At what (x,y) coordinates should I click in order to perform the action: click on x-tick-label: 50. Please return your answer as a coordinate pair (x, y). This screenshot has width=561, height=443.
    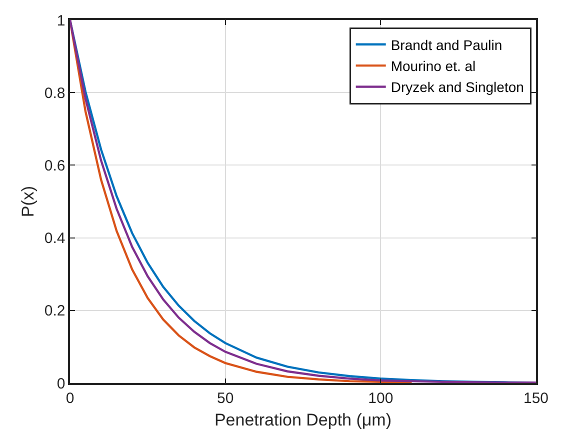
    Looking at the image, I should click on (225, 398).